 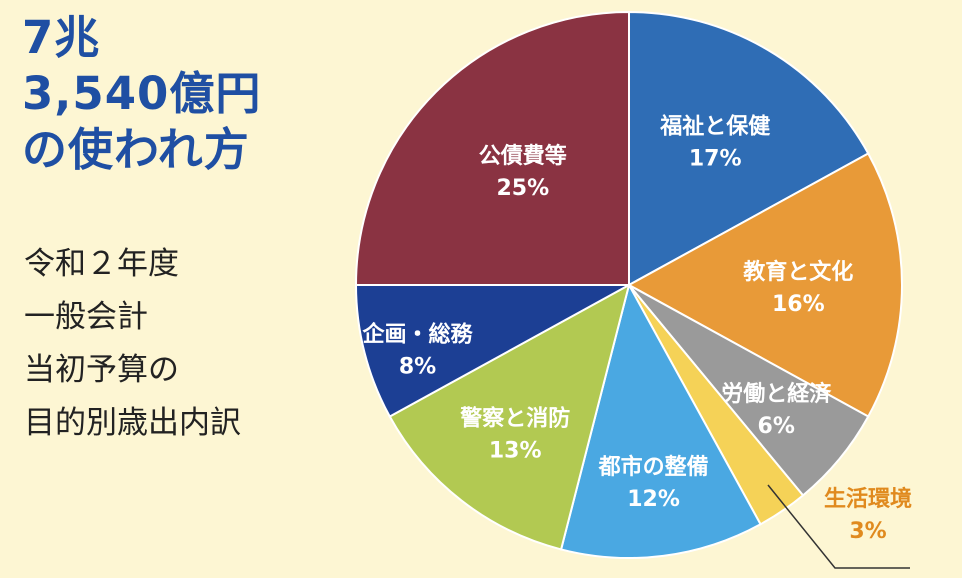 I want to click on subtitle-line-1: 令和２年度, so click(x=101, y=264).